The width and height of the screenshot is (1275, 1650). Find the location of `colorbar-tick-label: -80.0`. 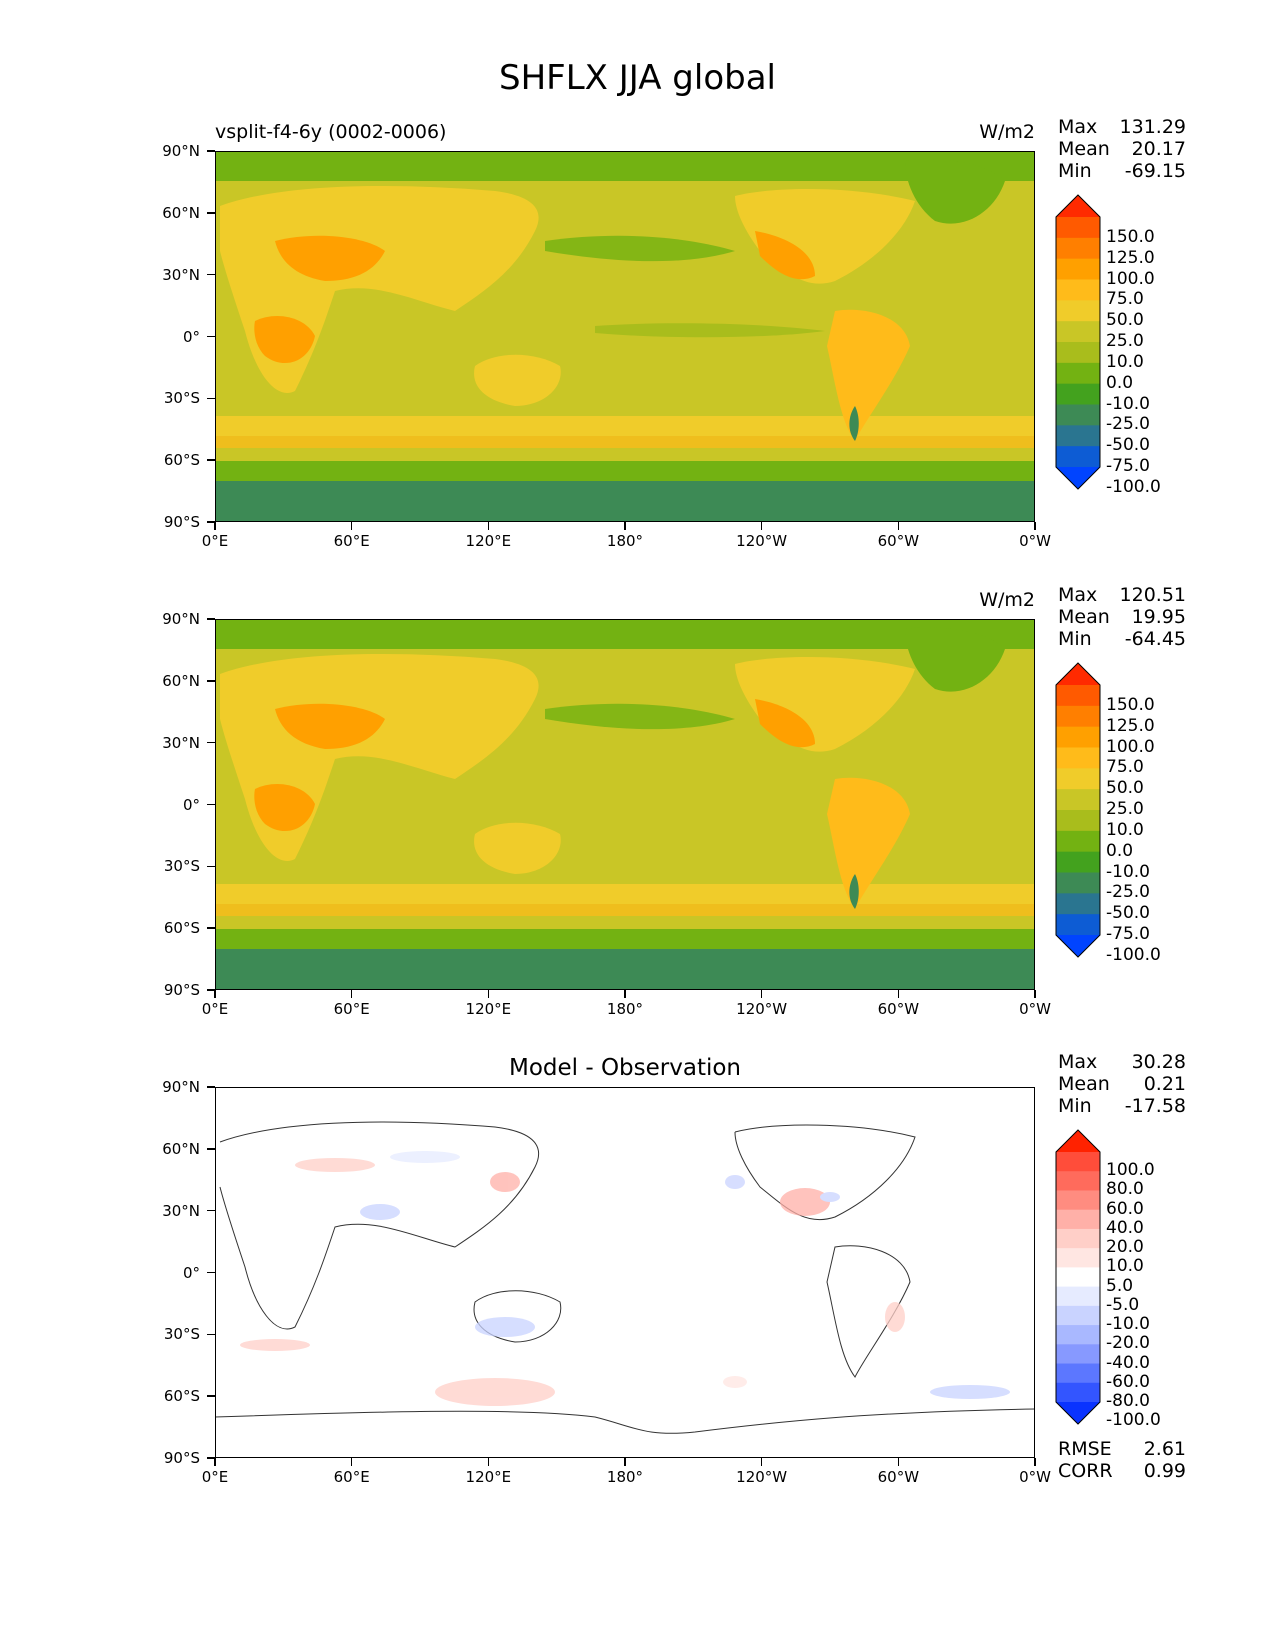

colorbar-tick-label: -80.0 is located at coordinates (1128, 1401).